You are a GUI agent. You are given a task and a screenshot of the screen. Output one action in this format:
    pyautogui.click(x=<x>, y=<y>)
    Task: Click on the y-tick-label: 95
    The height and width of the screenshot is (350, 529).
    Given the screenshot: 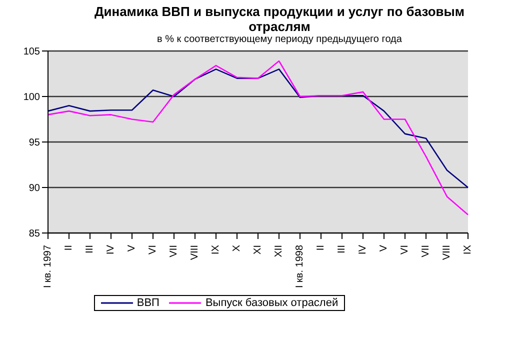 What is the action you would take?
    pyautogui.click(x=34, y=143)
    